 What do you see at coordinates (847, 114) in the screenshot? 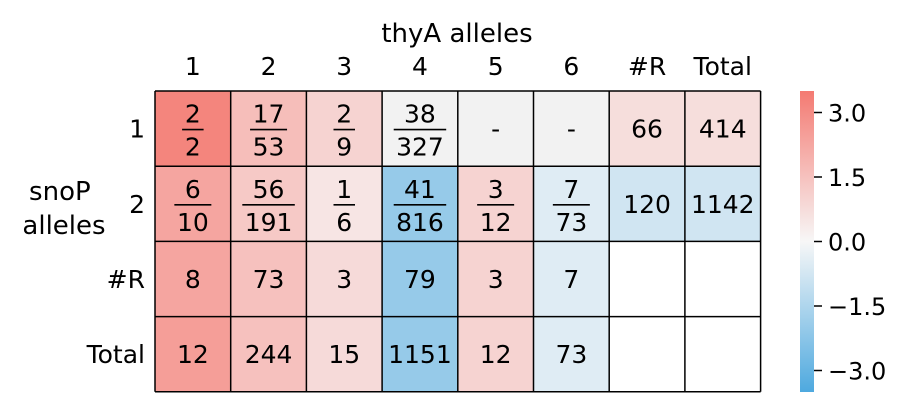
I see `colorbar-tick-label: 3.0` at bounding box center [847, 114].